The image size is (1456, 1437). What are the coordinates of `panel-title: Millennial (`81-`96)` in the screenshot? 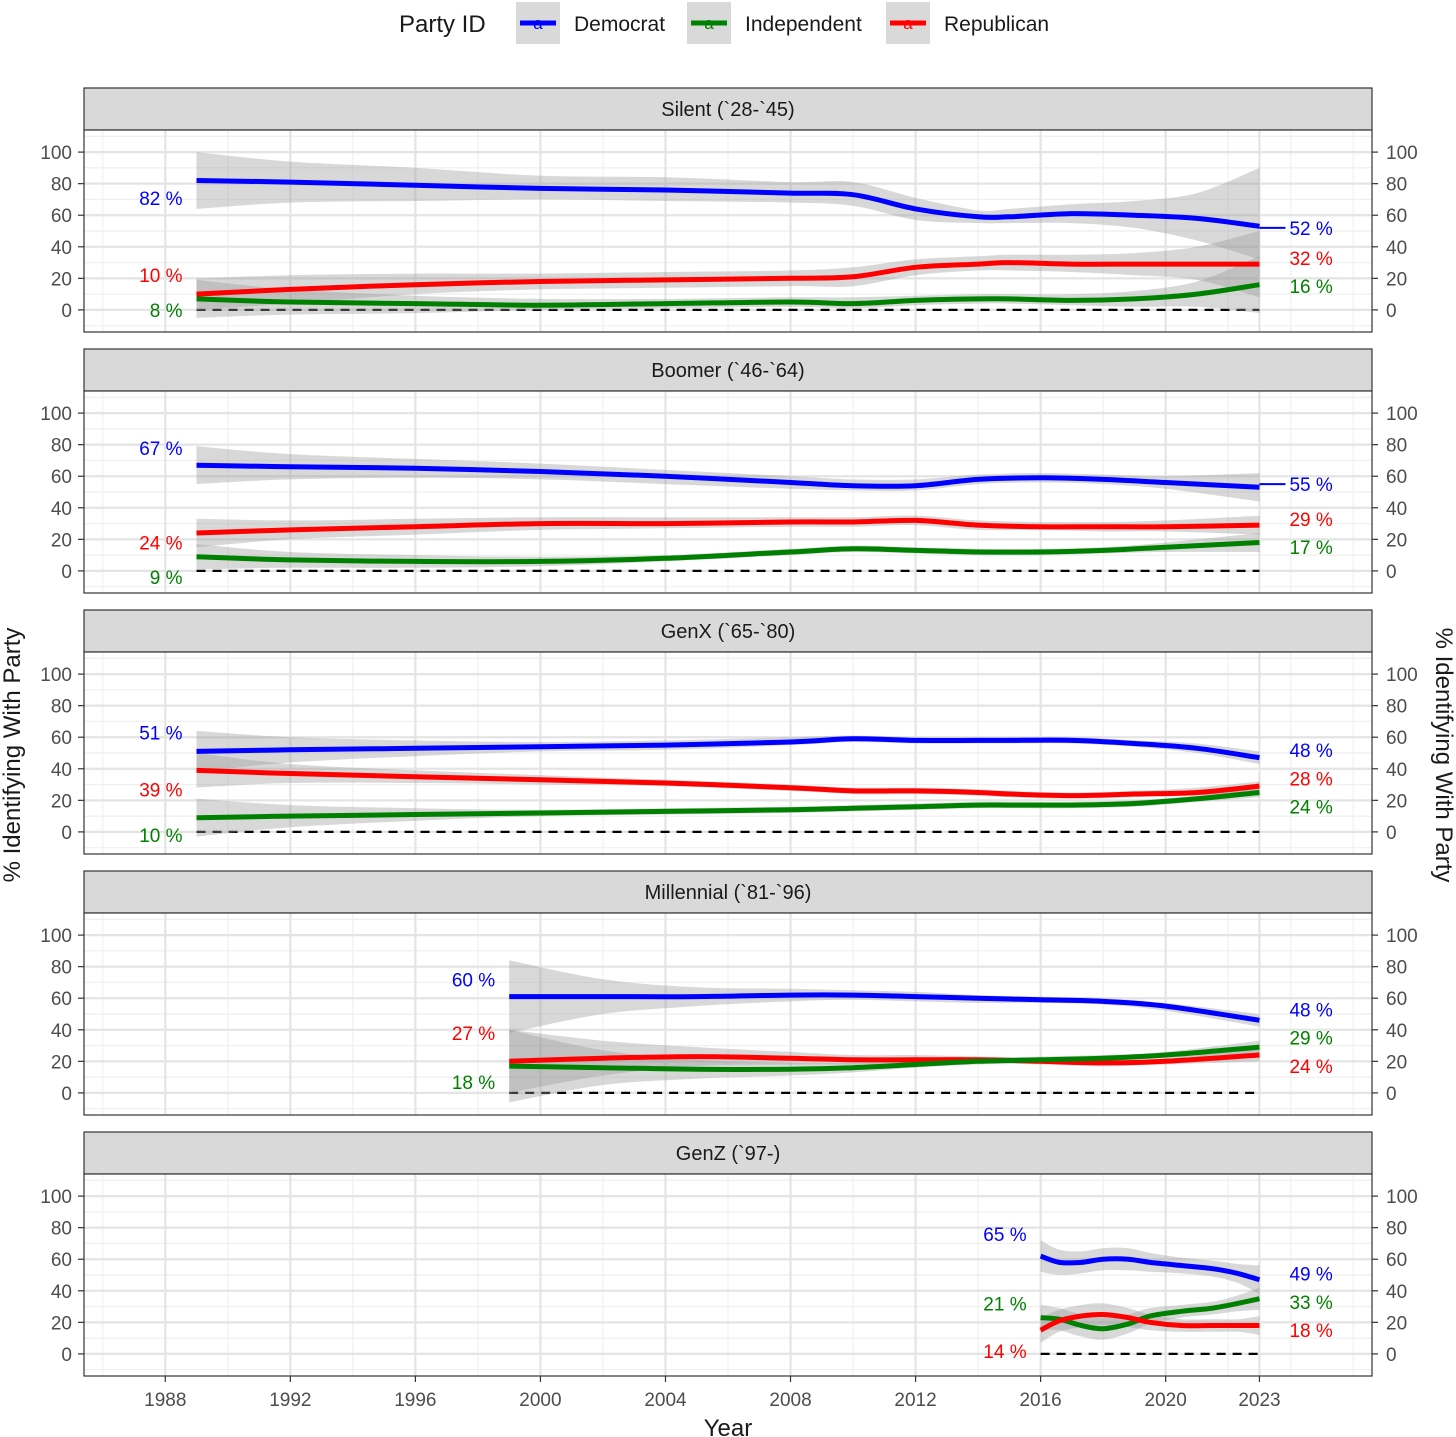 It's located at (728, 893).